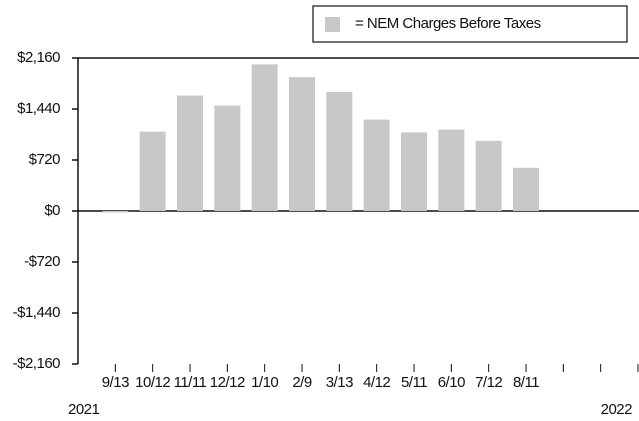  I want to click on y-tick-label: $2,160, so click(38, 57).